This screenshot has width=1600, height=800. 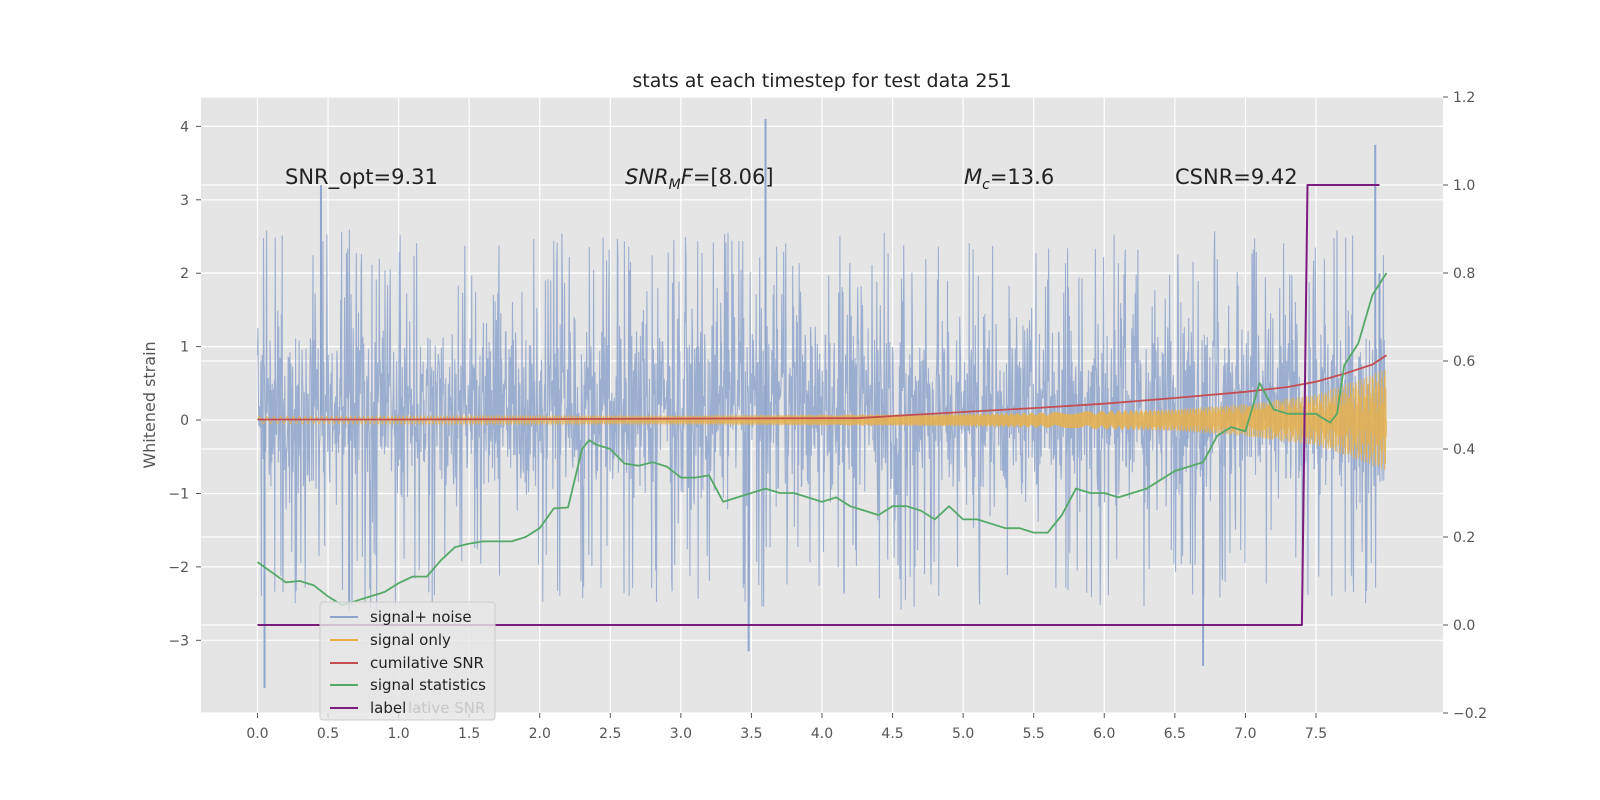 I want to click on x-tick-label: 7.5, so click(x=1316, y=734).